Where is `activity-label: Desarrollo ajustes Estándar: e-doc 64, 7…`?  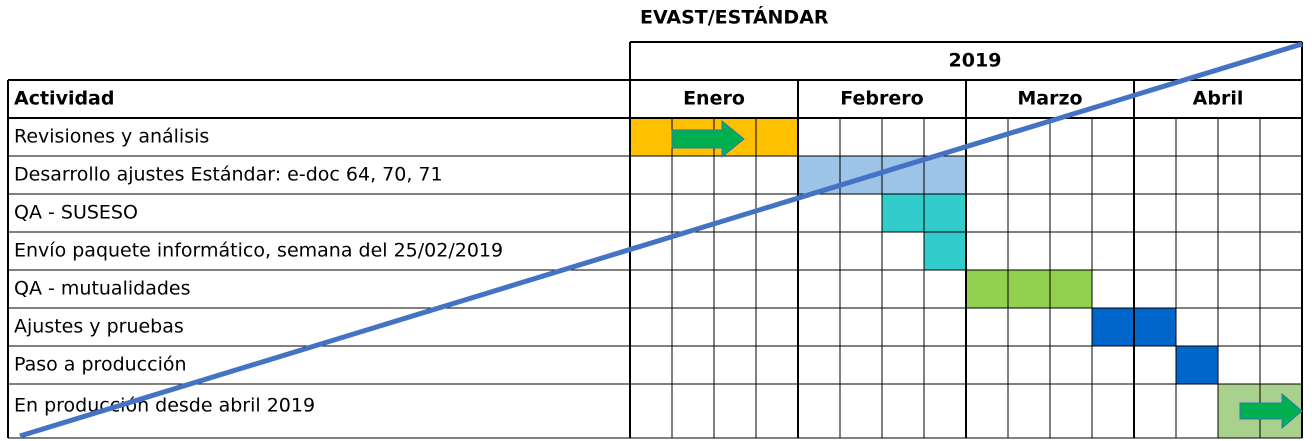
activity-label: Desarrollo ajustes Estándar: e-doc 64, 7… is located at coordinates (228, 175).